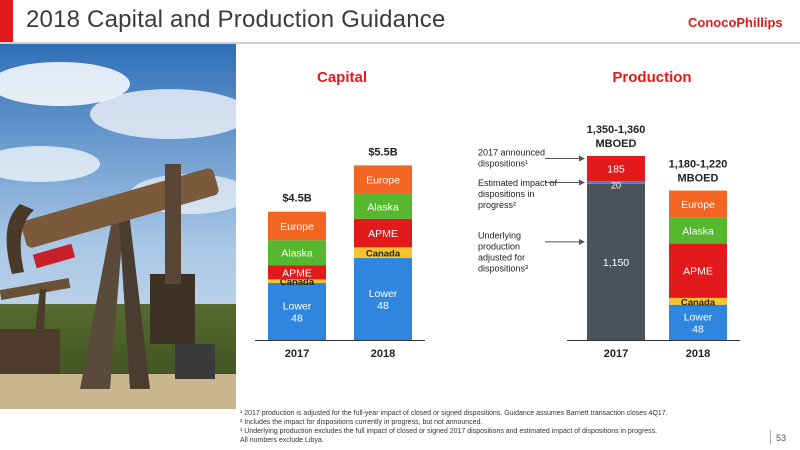 This screenshot has width=800, height=450. I want to click on production-2018-alaska-label: Alaska, so click(698, 232).